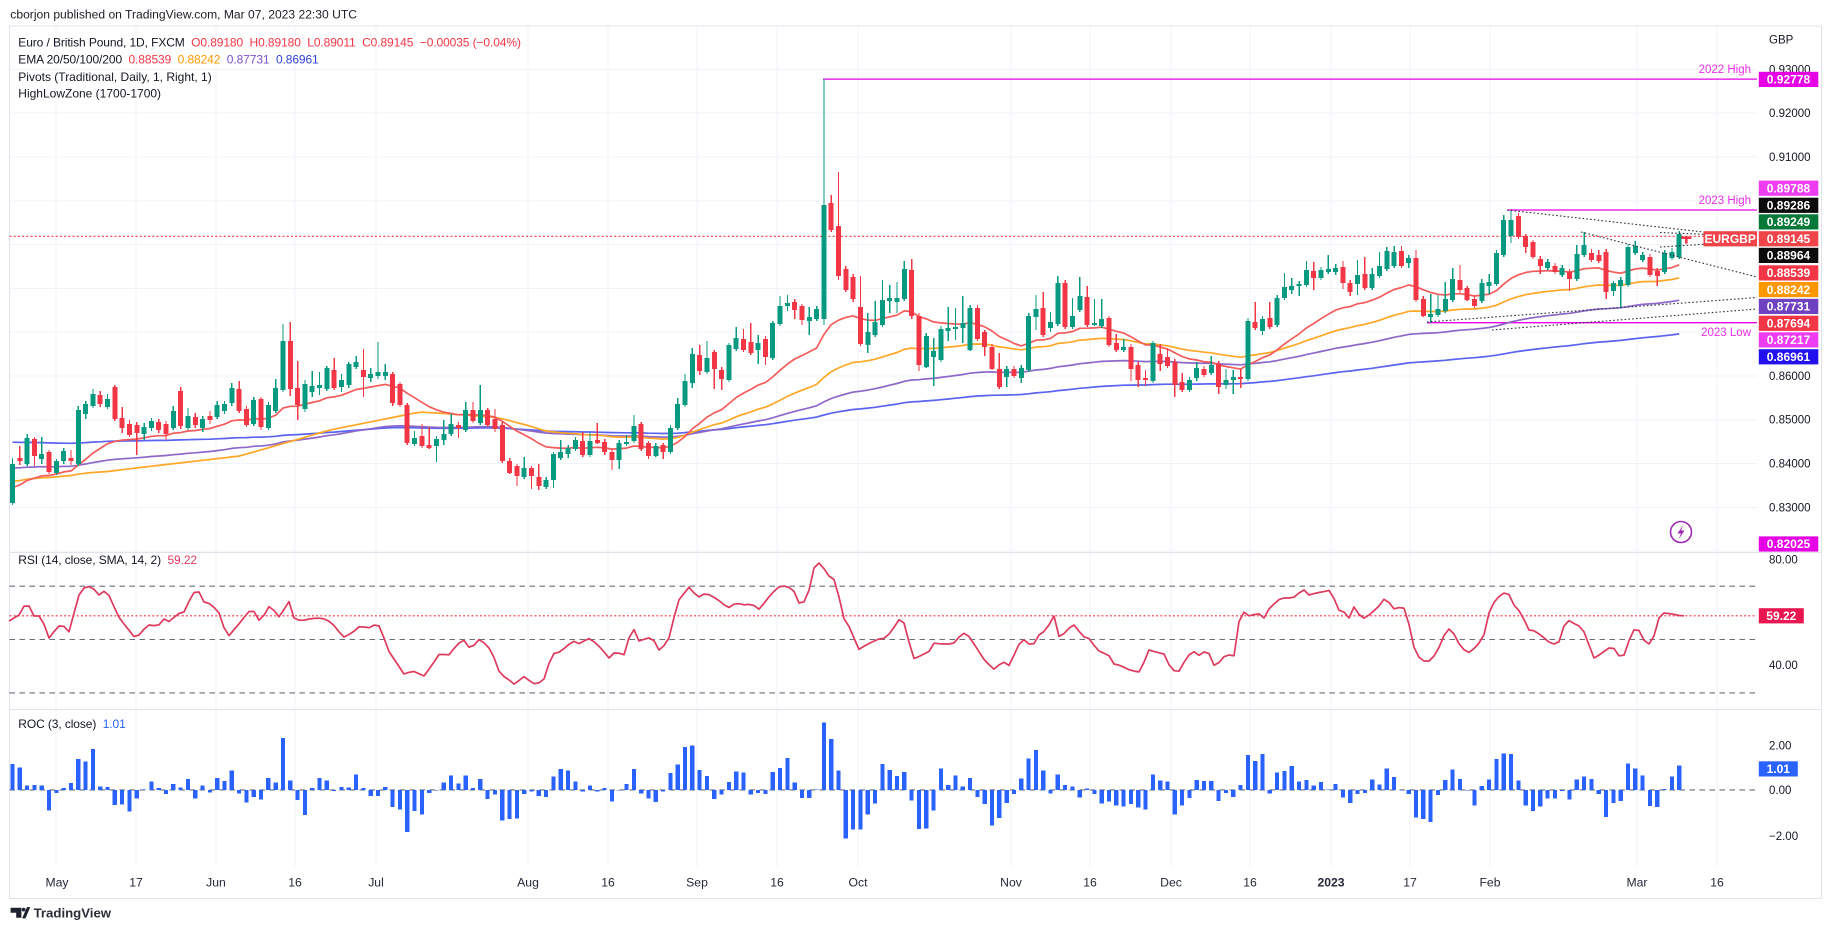 This screenshot has width=1833, height=931. I want to click on svg-text: May, so click(57, 883).